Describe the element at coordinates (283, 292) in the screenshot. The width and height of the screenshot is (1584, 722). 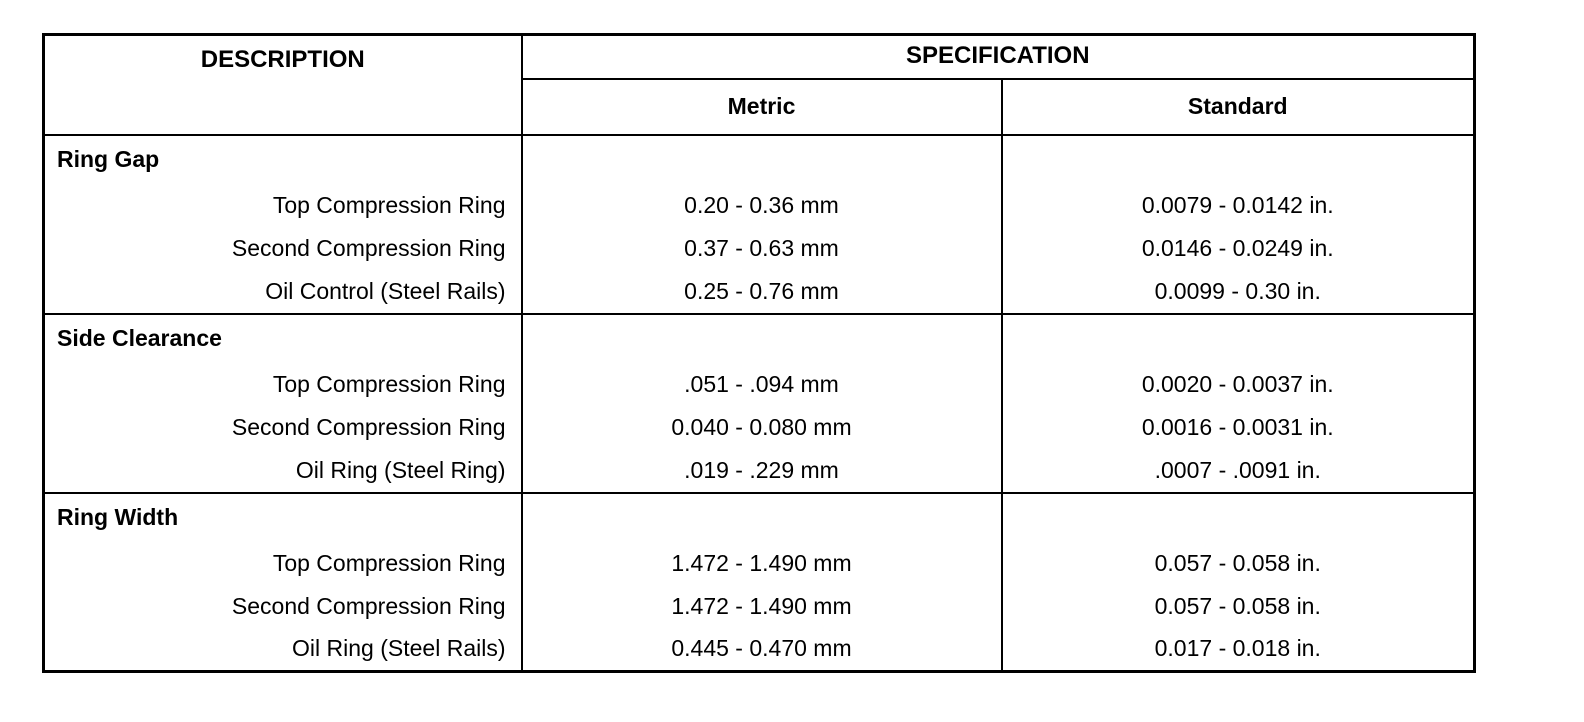
I see `row-label: Oil Control (Steel Rails)` at that location.